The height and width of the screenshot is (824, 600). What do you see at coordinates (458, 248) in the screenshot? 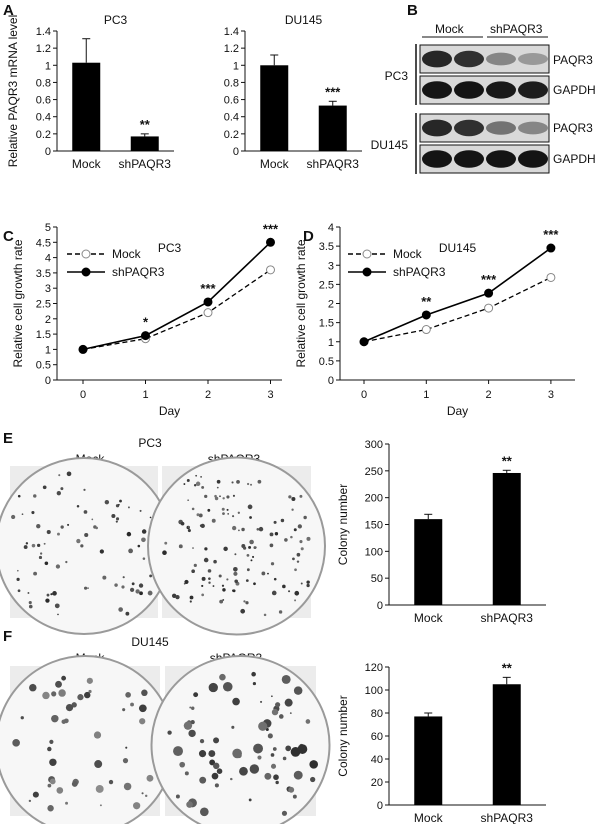
I see `chart-title: DU145` at bounding box center [458, 248].